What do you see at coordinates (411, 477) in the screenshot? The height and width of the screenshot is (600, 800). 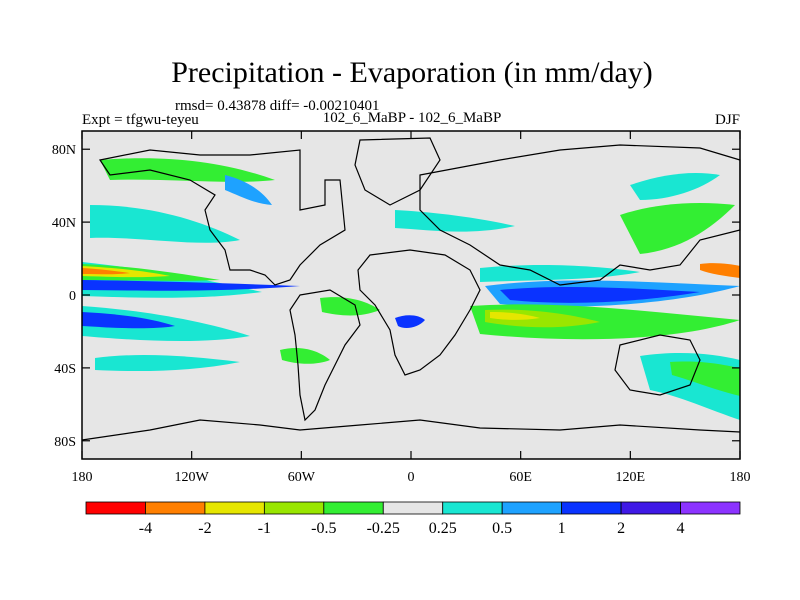 I see `x-tick-label: 0` at bounding box center [411, 477].